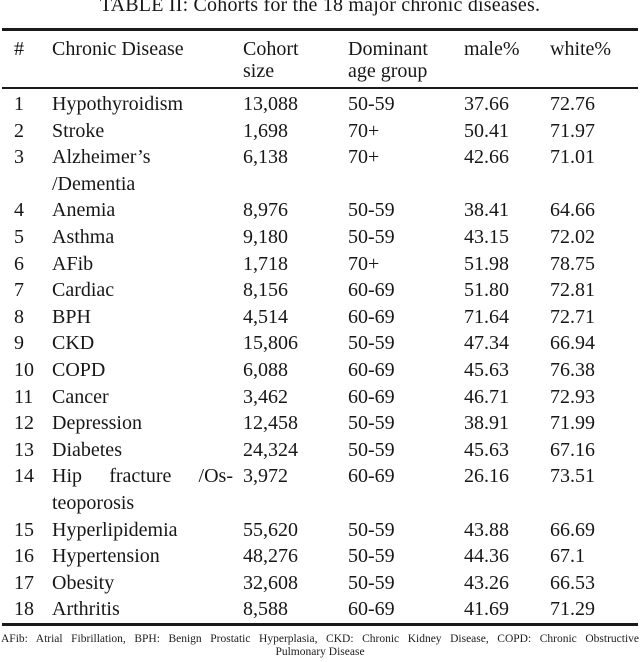  Describe the element at coordinates (265, 130) in the screenshot. I see `cell-line: 1,698` at that location.